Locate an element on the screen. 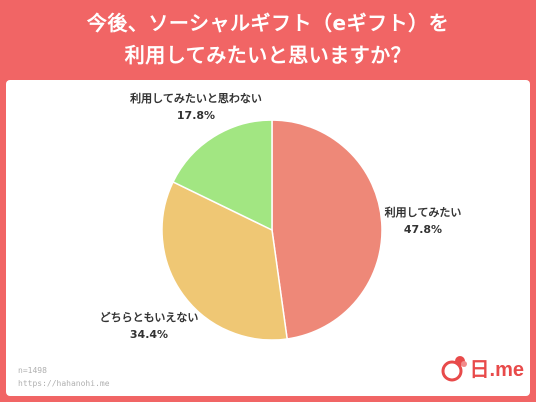 The width and height of the screenshot is (536, 402). site-logo: 日.me is located at coordinates (480, 370).